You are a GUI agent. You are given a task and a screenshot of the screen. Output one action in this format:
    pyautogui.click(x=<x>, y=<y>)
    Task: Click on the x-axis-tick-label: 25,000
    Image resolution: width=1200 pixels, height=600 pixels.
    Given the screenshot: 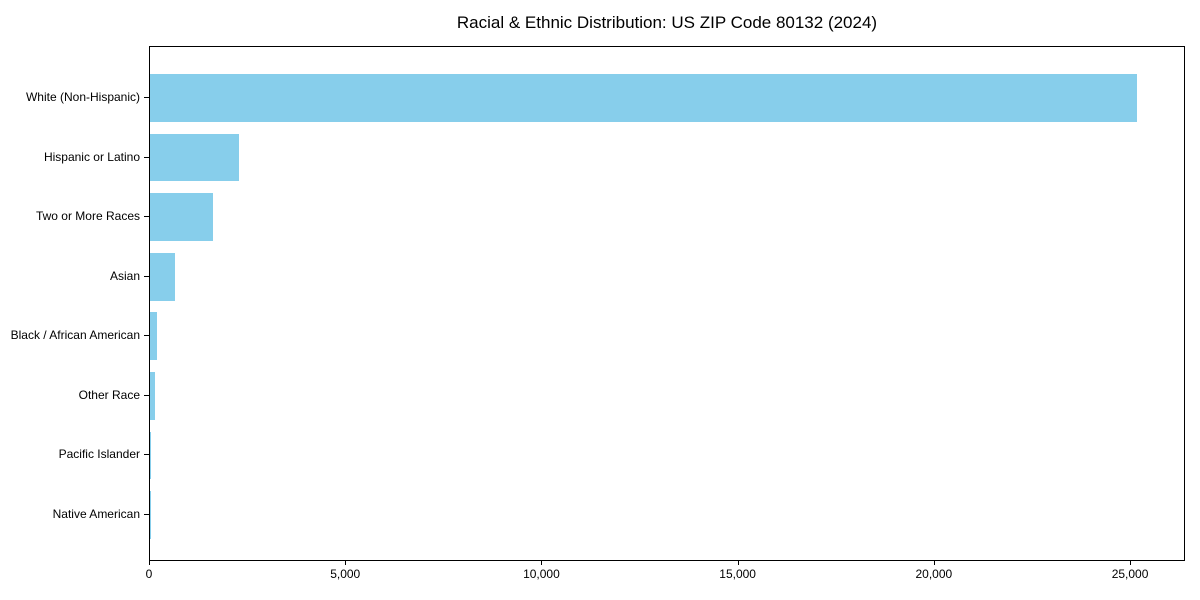 What is the action you would take?
    pyautogui.click(x=1130, y=574)
    